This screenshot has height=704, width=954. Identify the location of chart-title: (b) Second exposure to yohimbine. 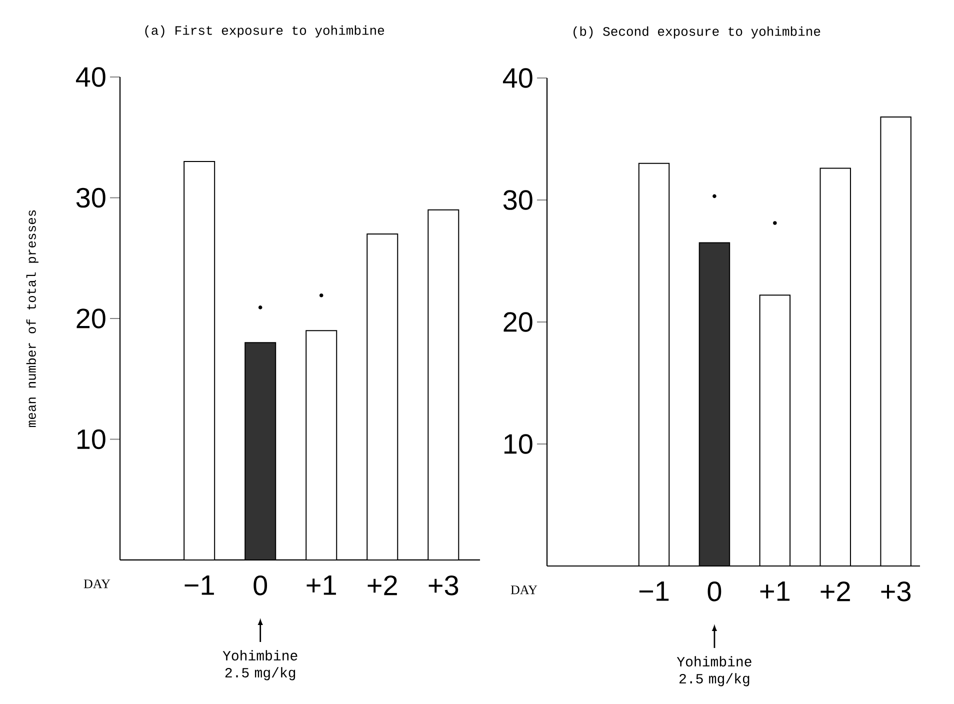
(697, 32).